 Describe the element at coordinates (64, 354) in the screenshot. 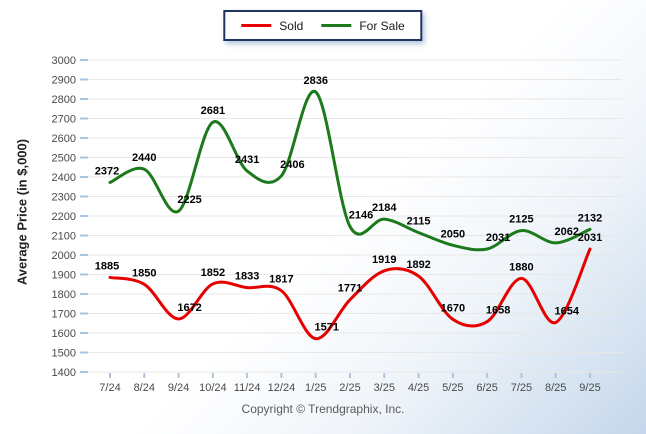

I see `y-tick-label: 1500` at that location.